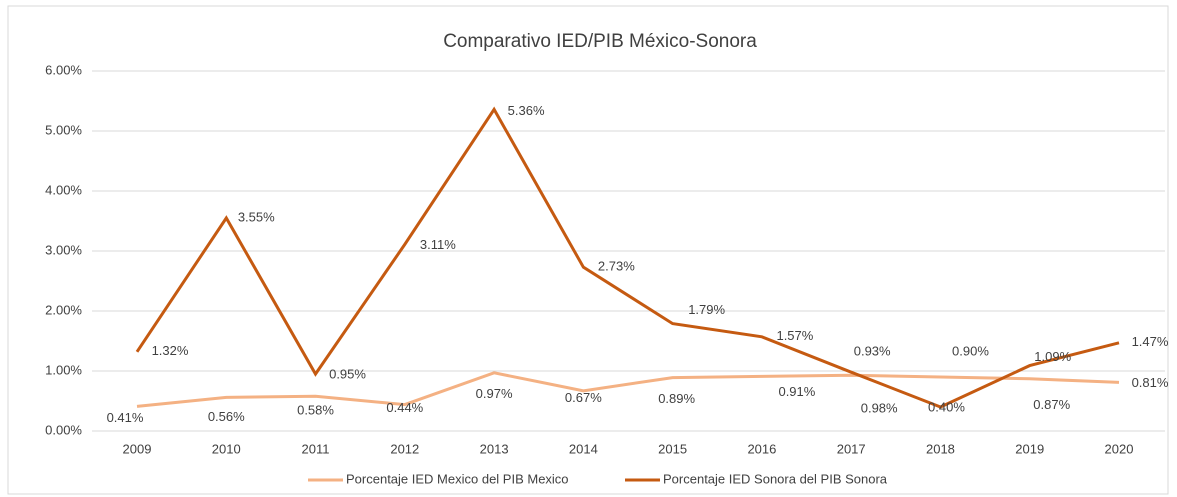 This screenshot has width=1177, height=497. I want to click on y-tick-label: 4.00%, so click(63, 189).